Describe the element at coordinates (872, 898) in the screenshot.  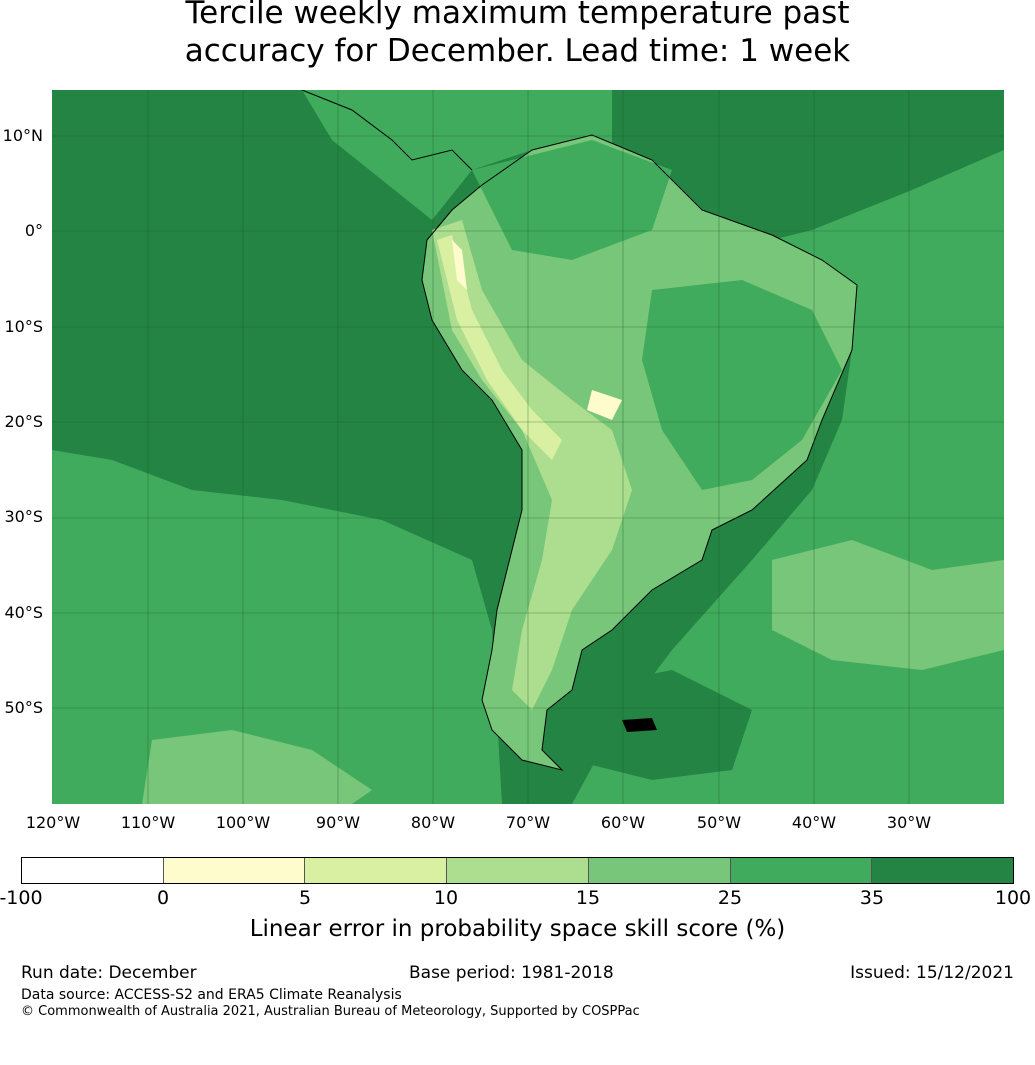
I see `colorbar-tick: 35` at that location.